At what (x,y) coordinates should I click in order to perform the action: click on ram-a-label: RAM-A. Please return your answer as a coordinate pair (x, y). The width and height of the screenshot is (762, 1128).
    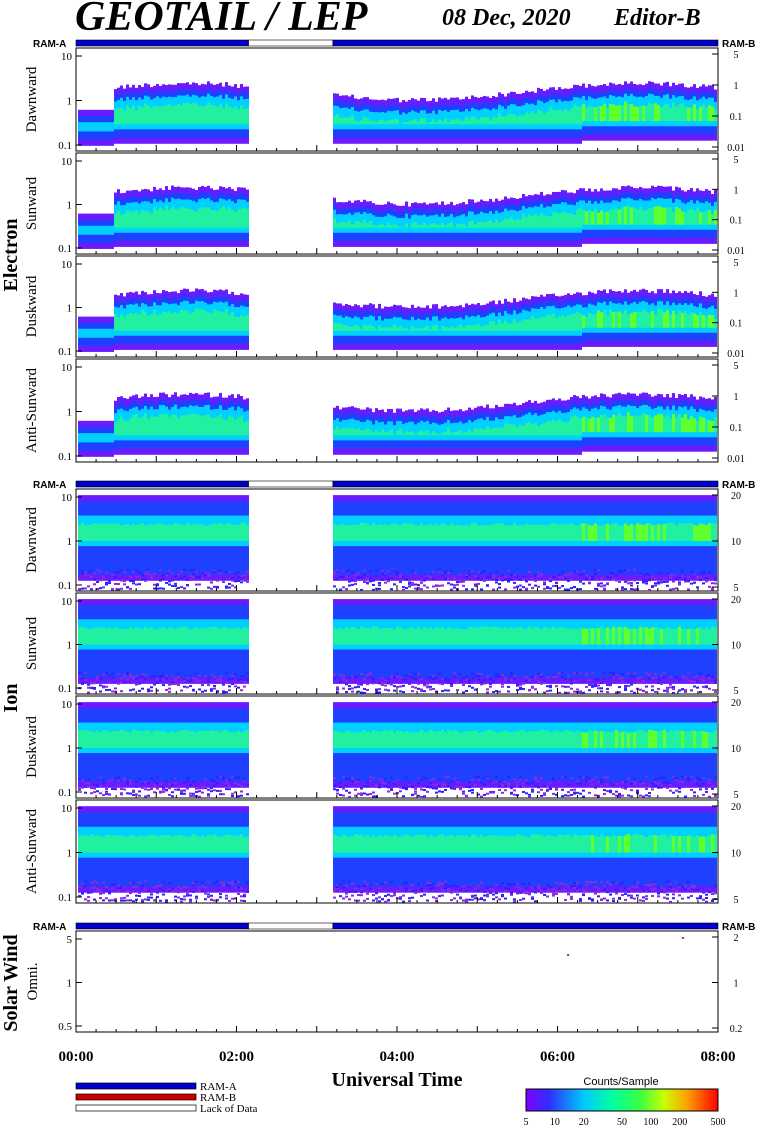
    Looking at the image, I should click on (49, 44).